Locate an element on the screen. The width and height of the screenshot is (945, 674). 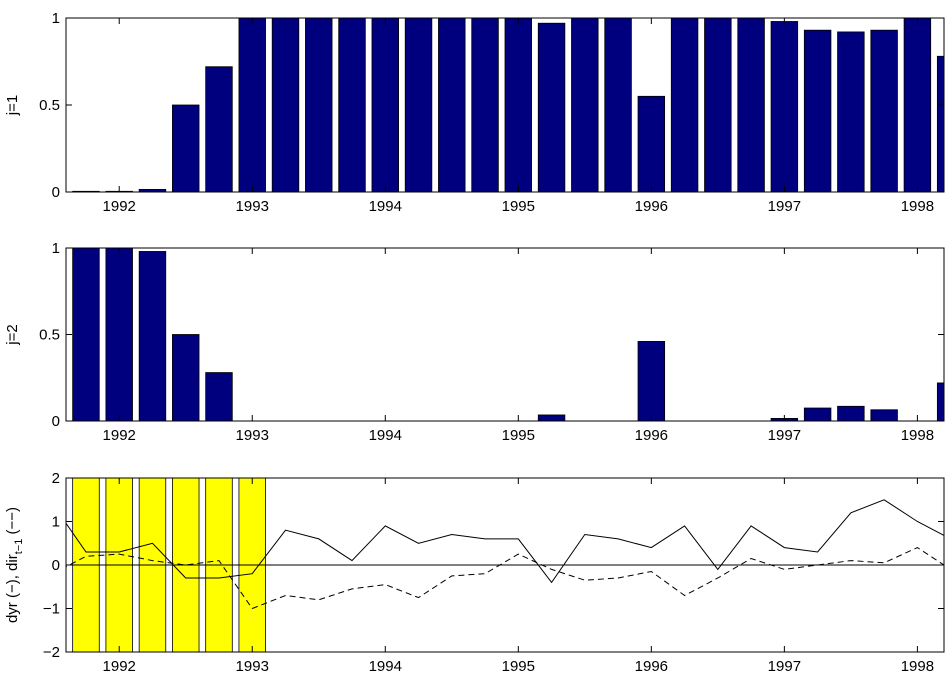
y-axis-label-suffix: (−−) is located at coordinates (12, 523).